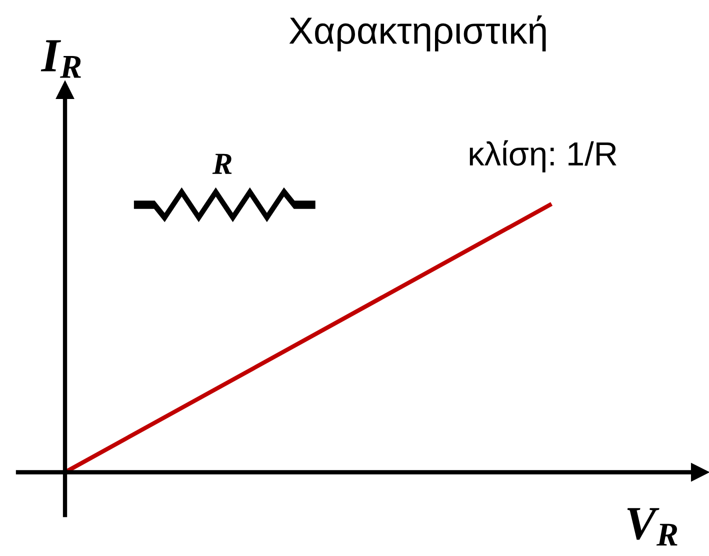  Describe the element at coordinates (543, 156) in the screenshot. I see `text: κλίση: 1/R` at that location.